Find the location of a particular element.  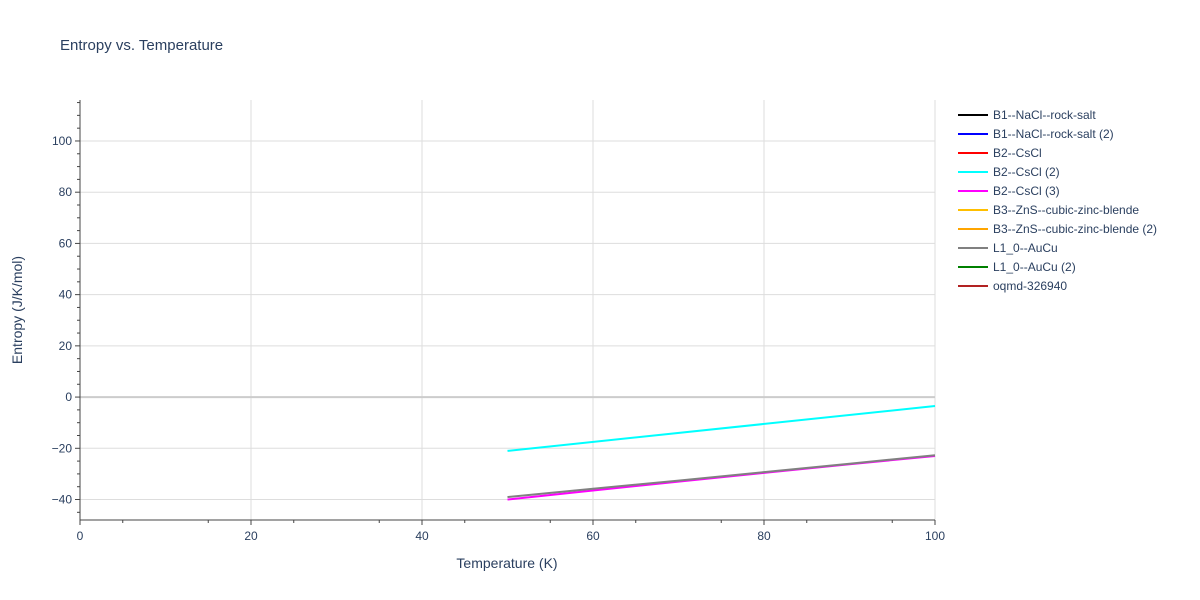

y-axis-title: Entropy (J/K/mol) is located at coordinates (17, 310).